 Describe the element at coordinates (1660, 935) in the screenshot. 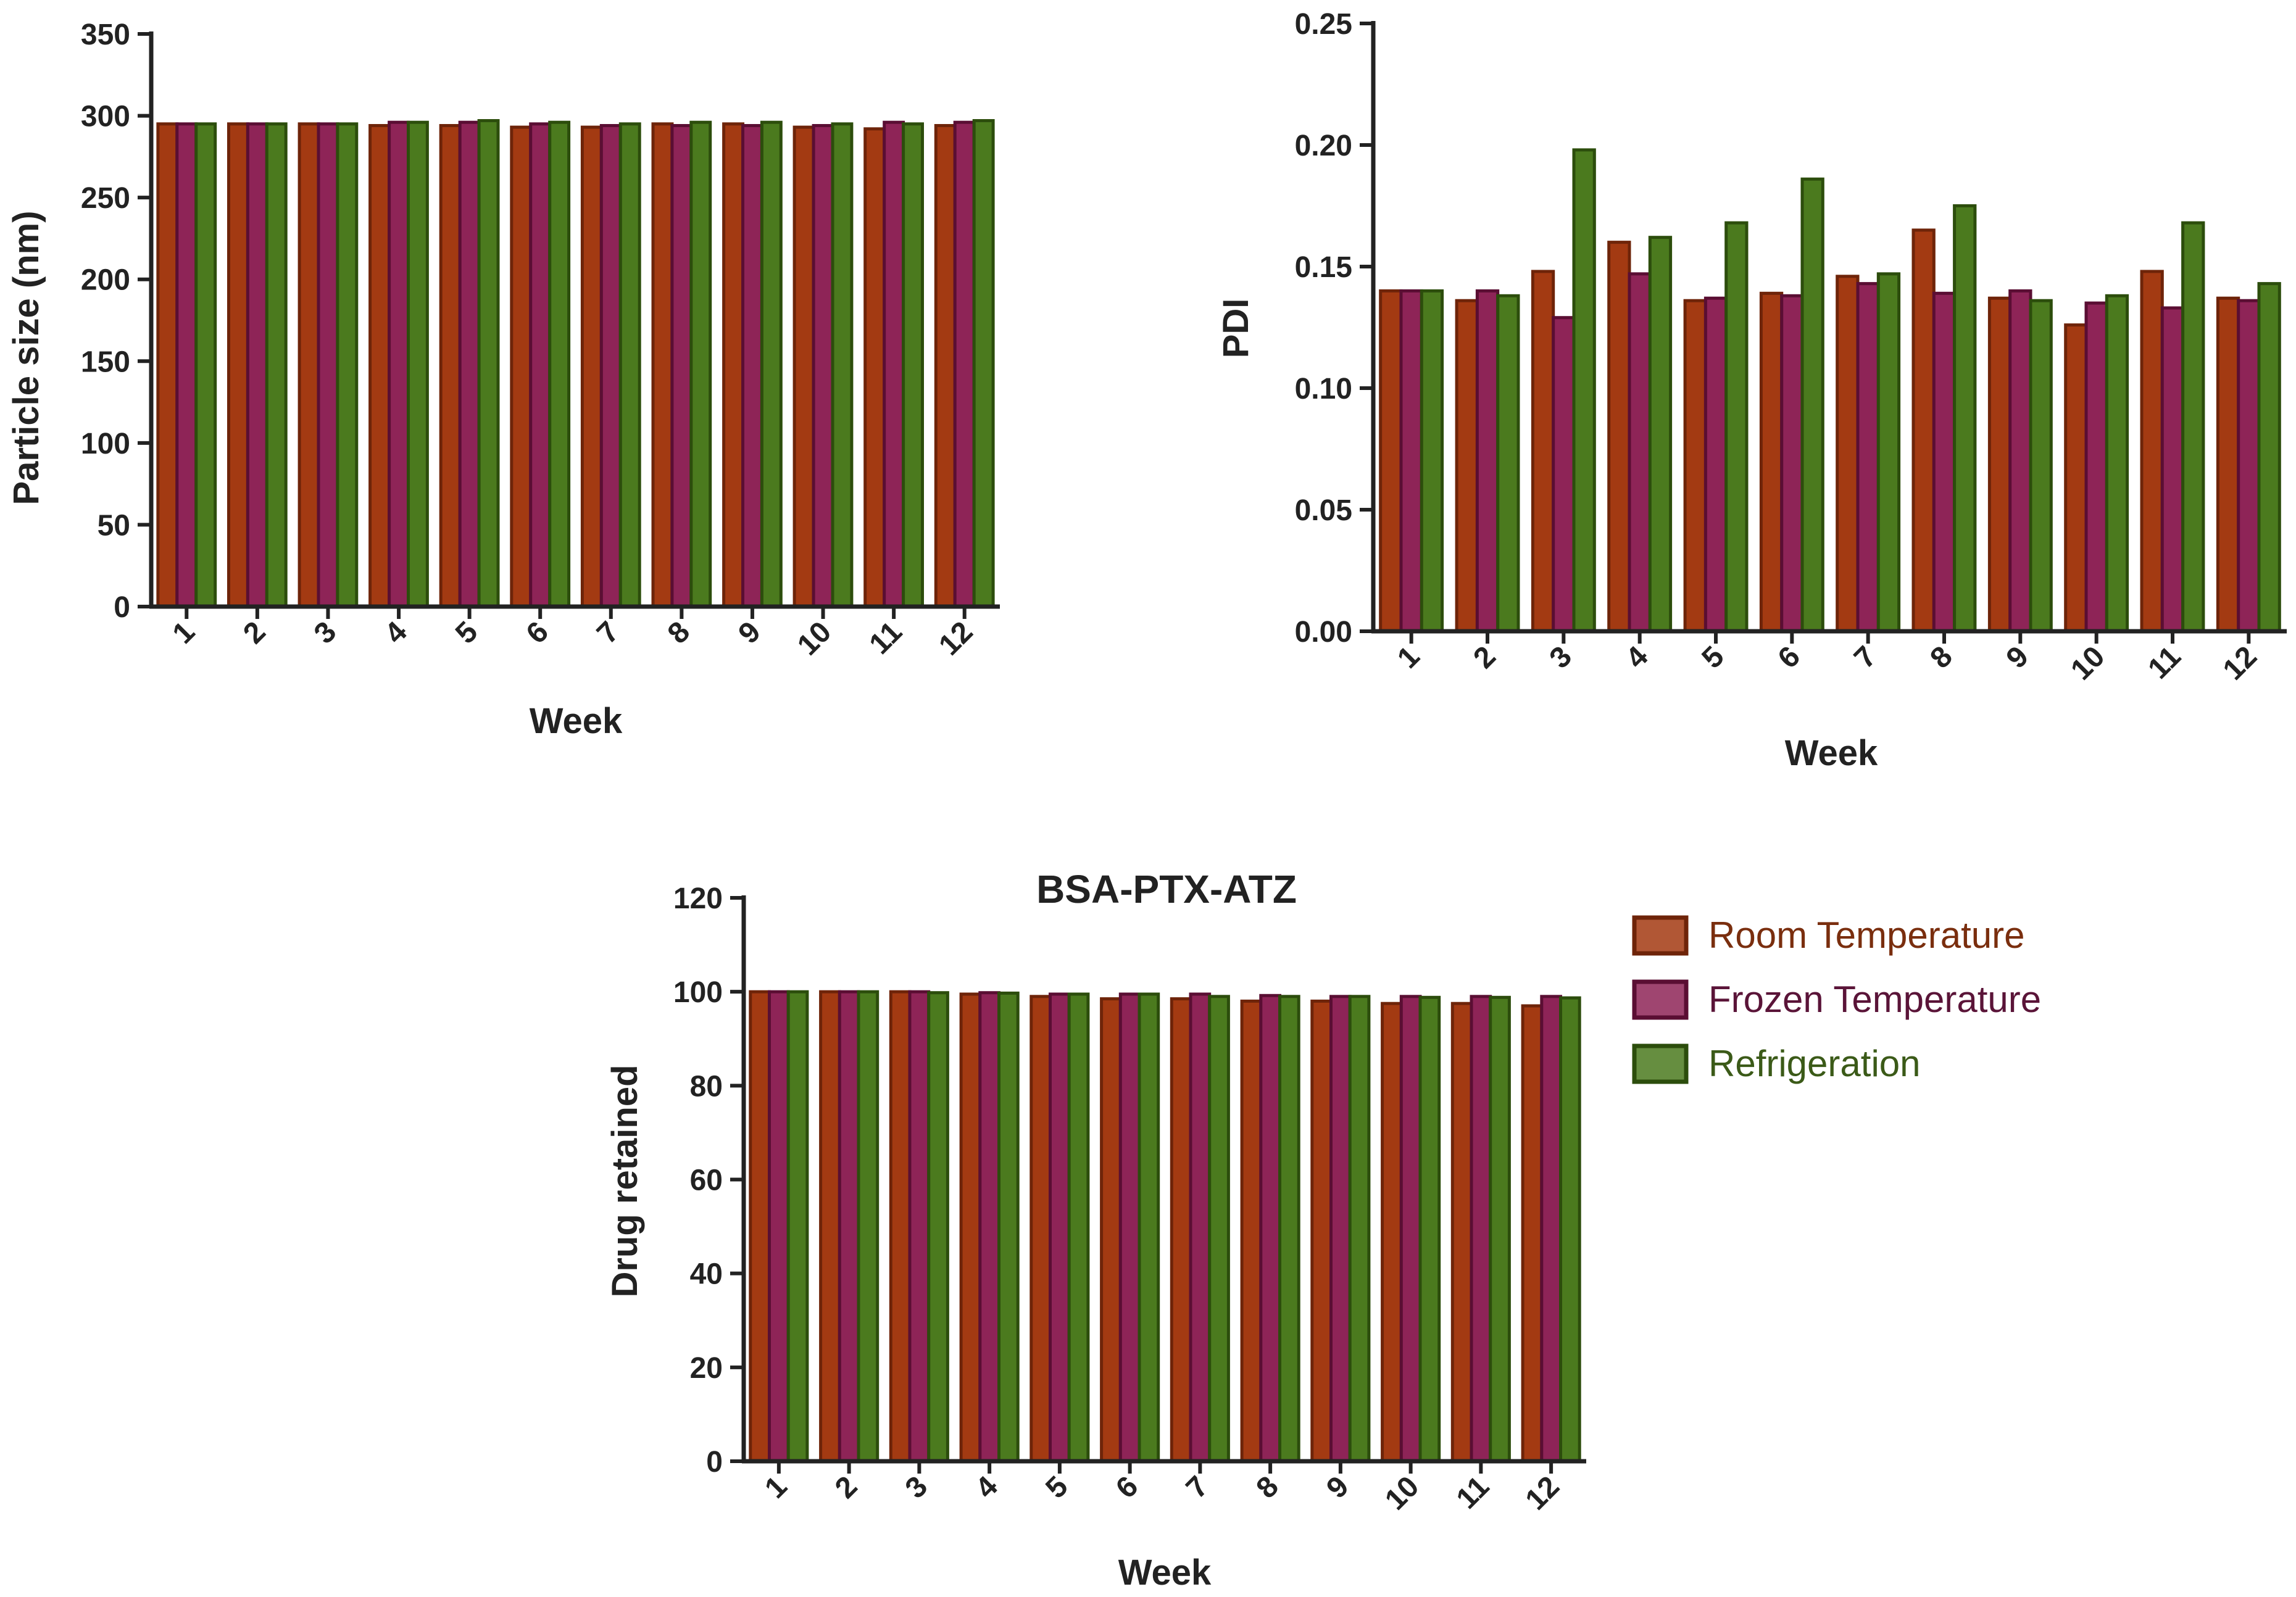

I see `legend-swatch-room-temperature` at that location.